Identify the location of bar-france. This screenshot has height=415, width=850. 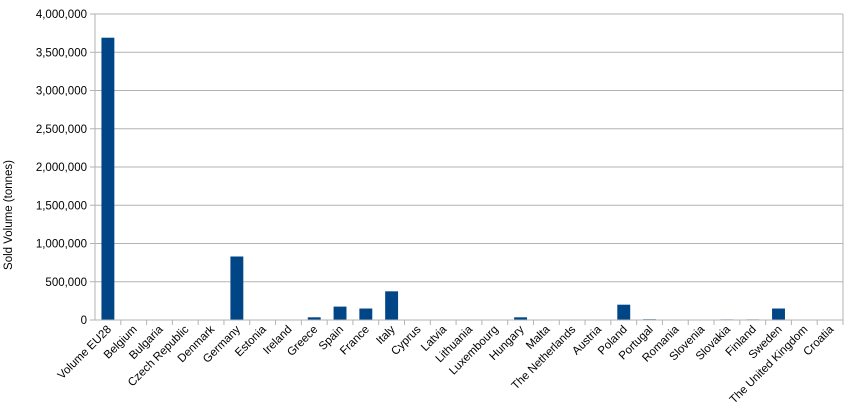
(366, 314).